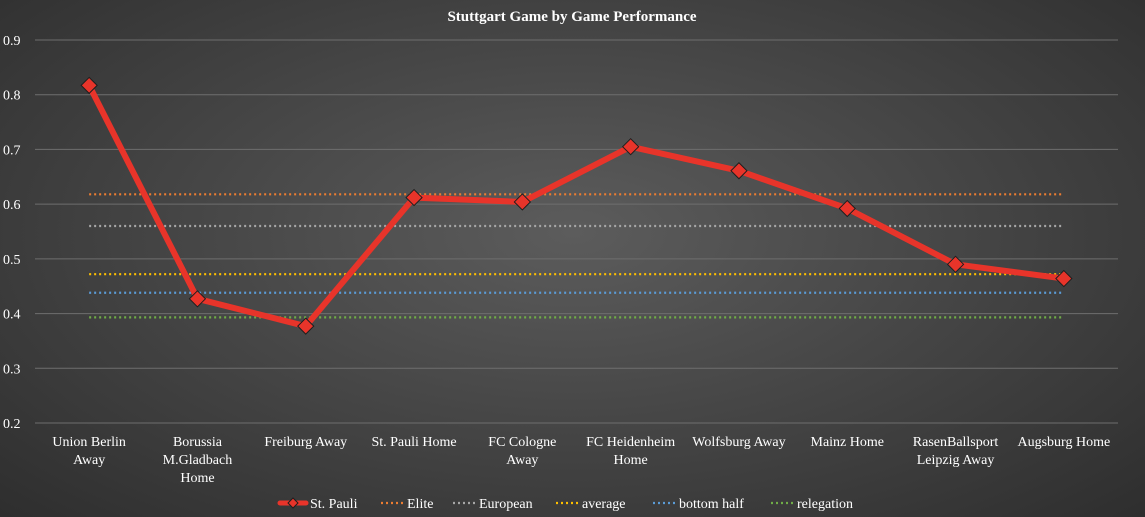  I want to click on x-tick-label: St. Pauli Home, so click(413, 442).